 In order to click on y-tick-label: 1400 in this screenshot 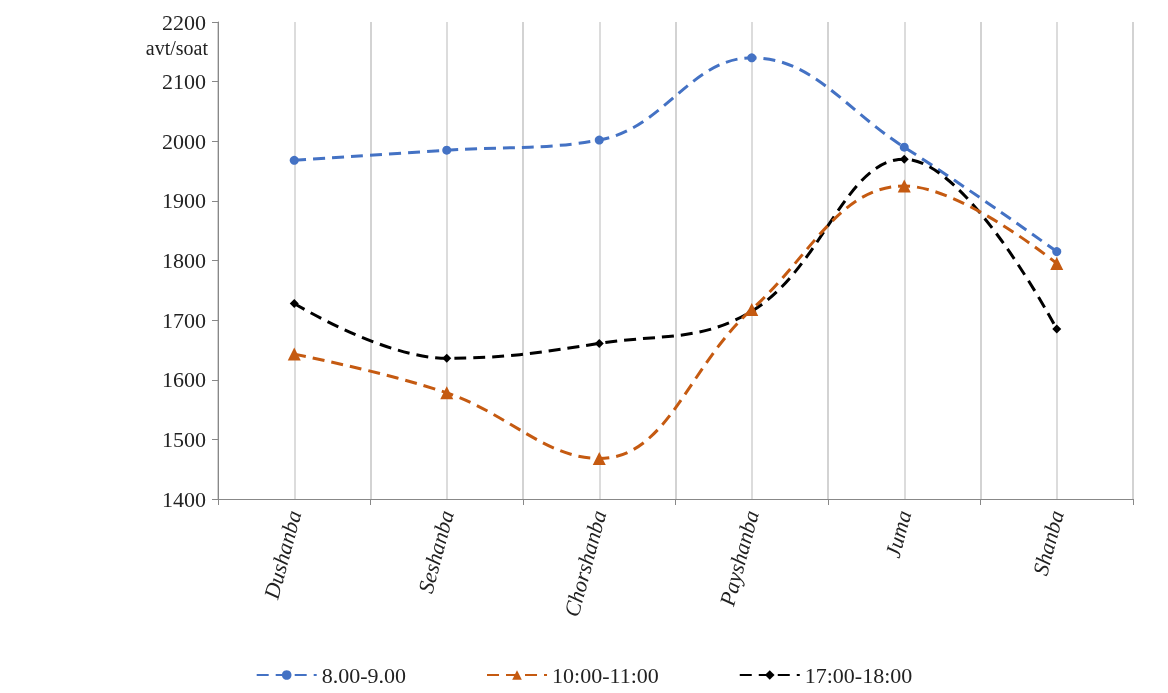, I will do `click(184, 499)`.